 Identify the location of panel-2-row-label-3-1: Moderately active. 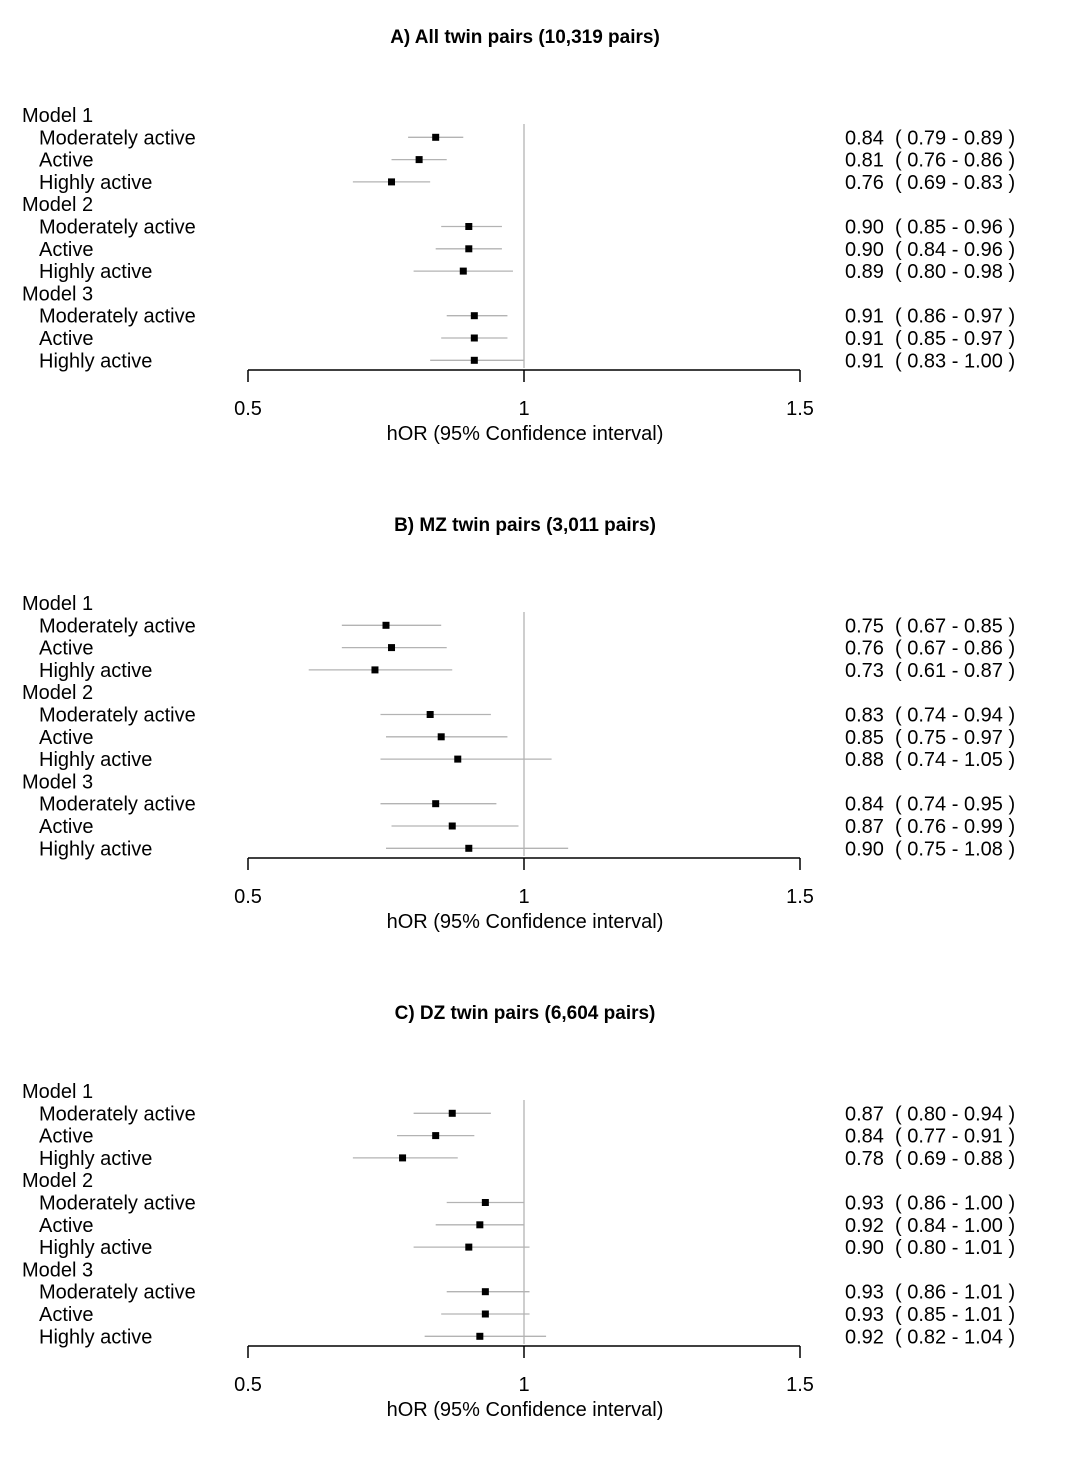
(117, 805).